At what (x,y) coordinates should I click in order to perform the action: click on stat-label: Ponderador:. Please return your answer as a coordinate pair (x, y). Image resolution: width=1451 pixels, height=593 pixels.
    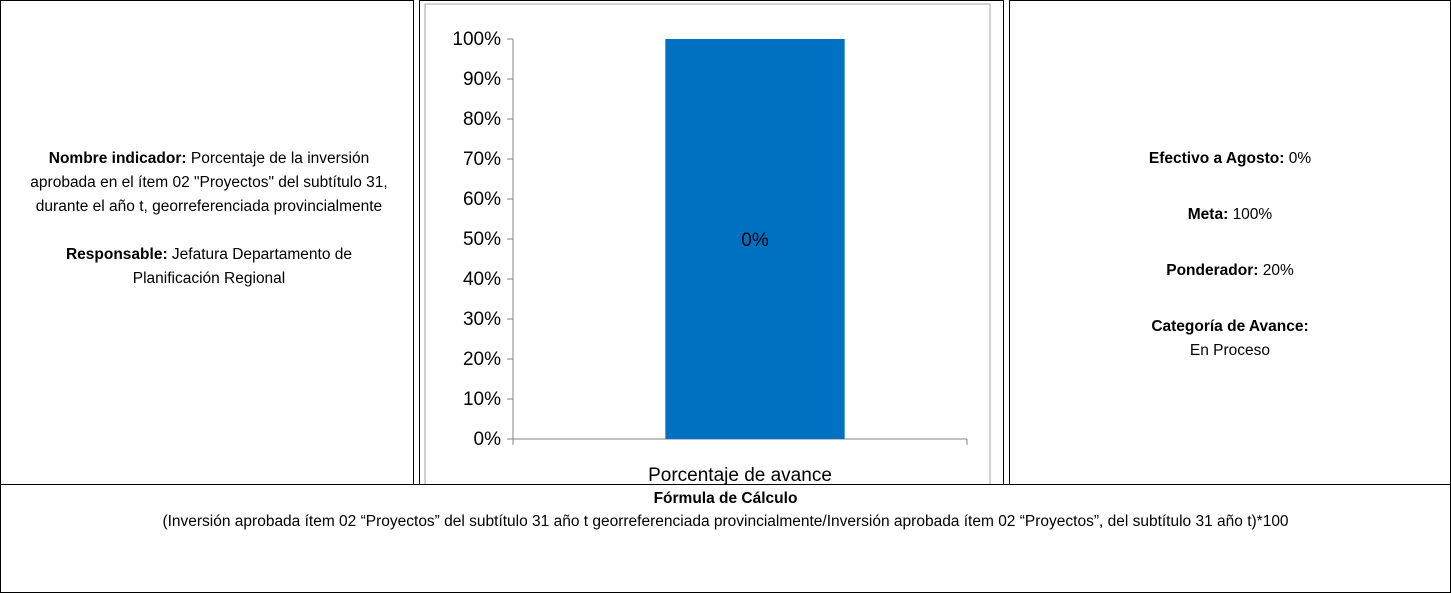
    Looking at the image, I should click on (1212, 270).